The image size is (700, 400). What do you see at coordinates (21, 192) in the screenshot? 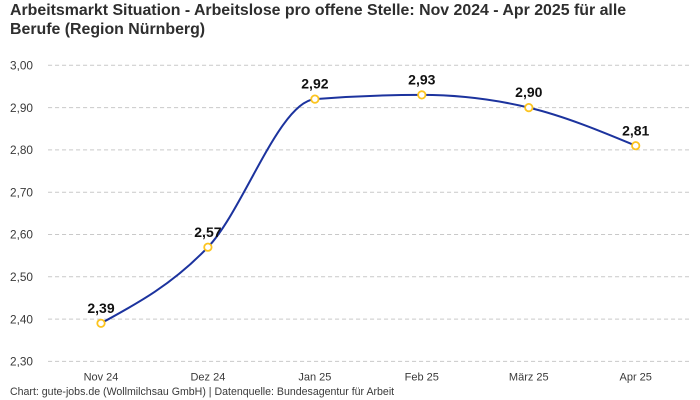
I see `svg-text: 2,70` at bounding box center [21, 192].